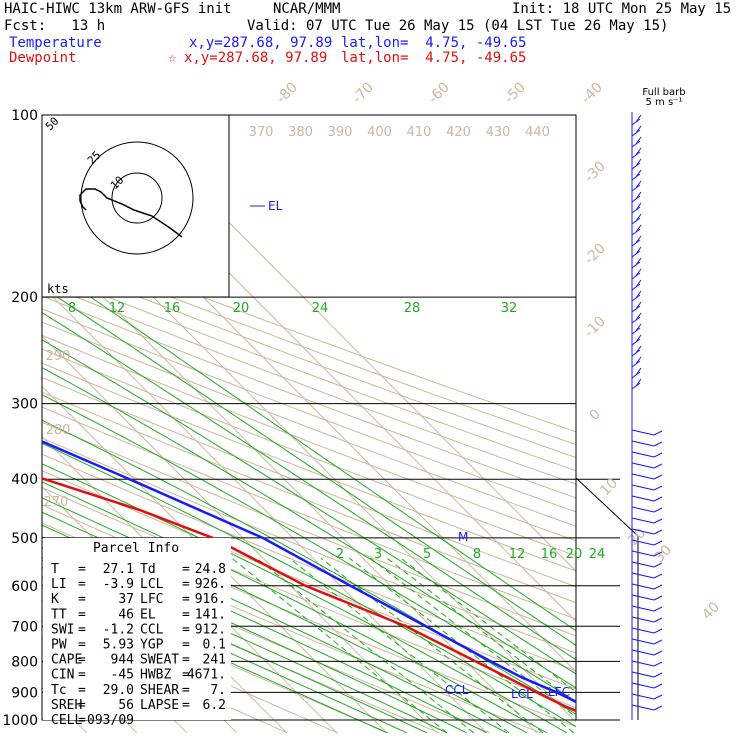  I want to click on level-label-lcl: LCL, so click(522, 694).